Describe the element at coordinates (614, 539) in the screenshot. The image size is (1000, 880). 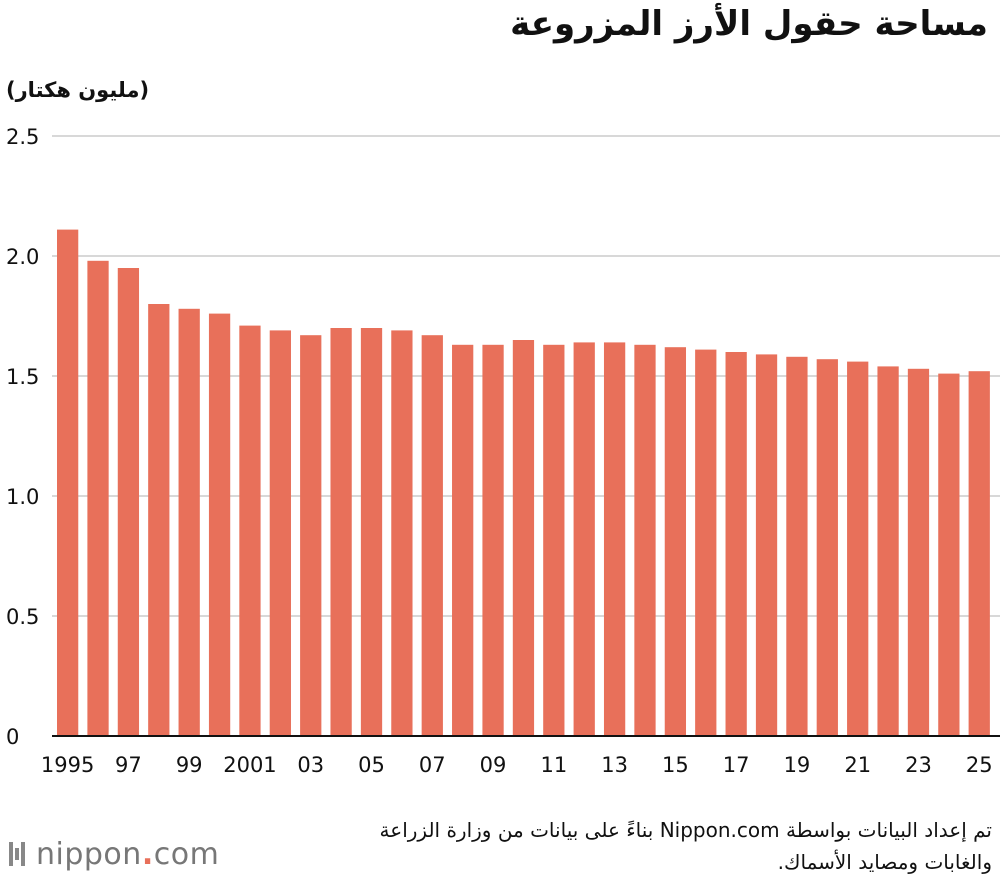
I see `bar-2013` at that location.